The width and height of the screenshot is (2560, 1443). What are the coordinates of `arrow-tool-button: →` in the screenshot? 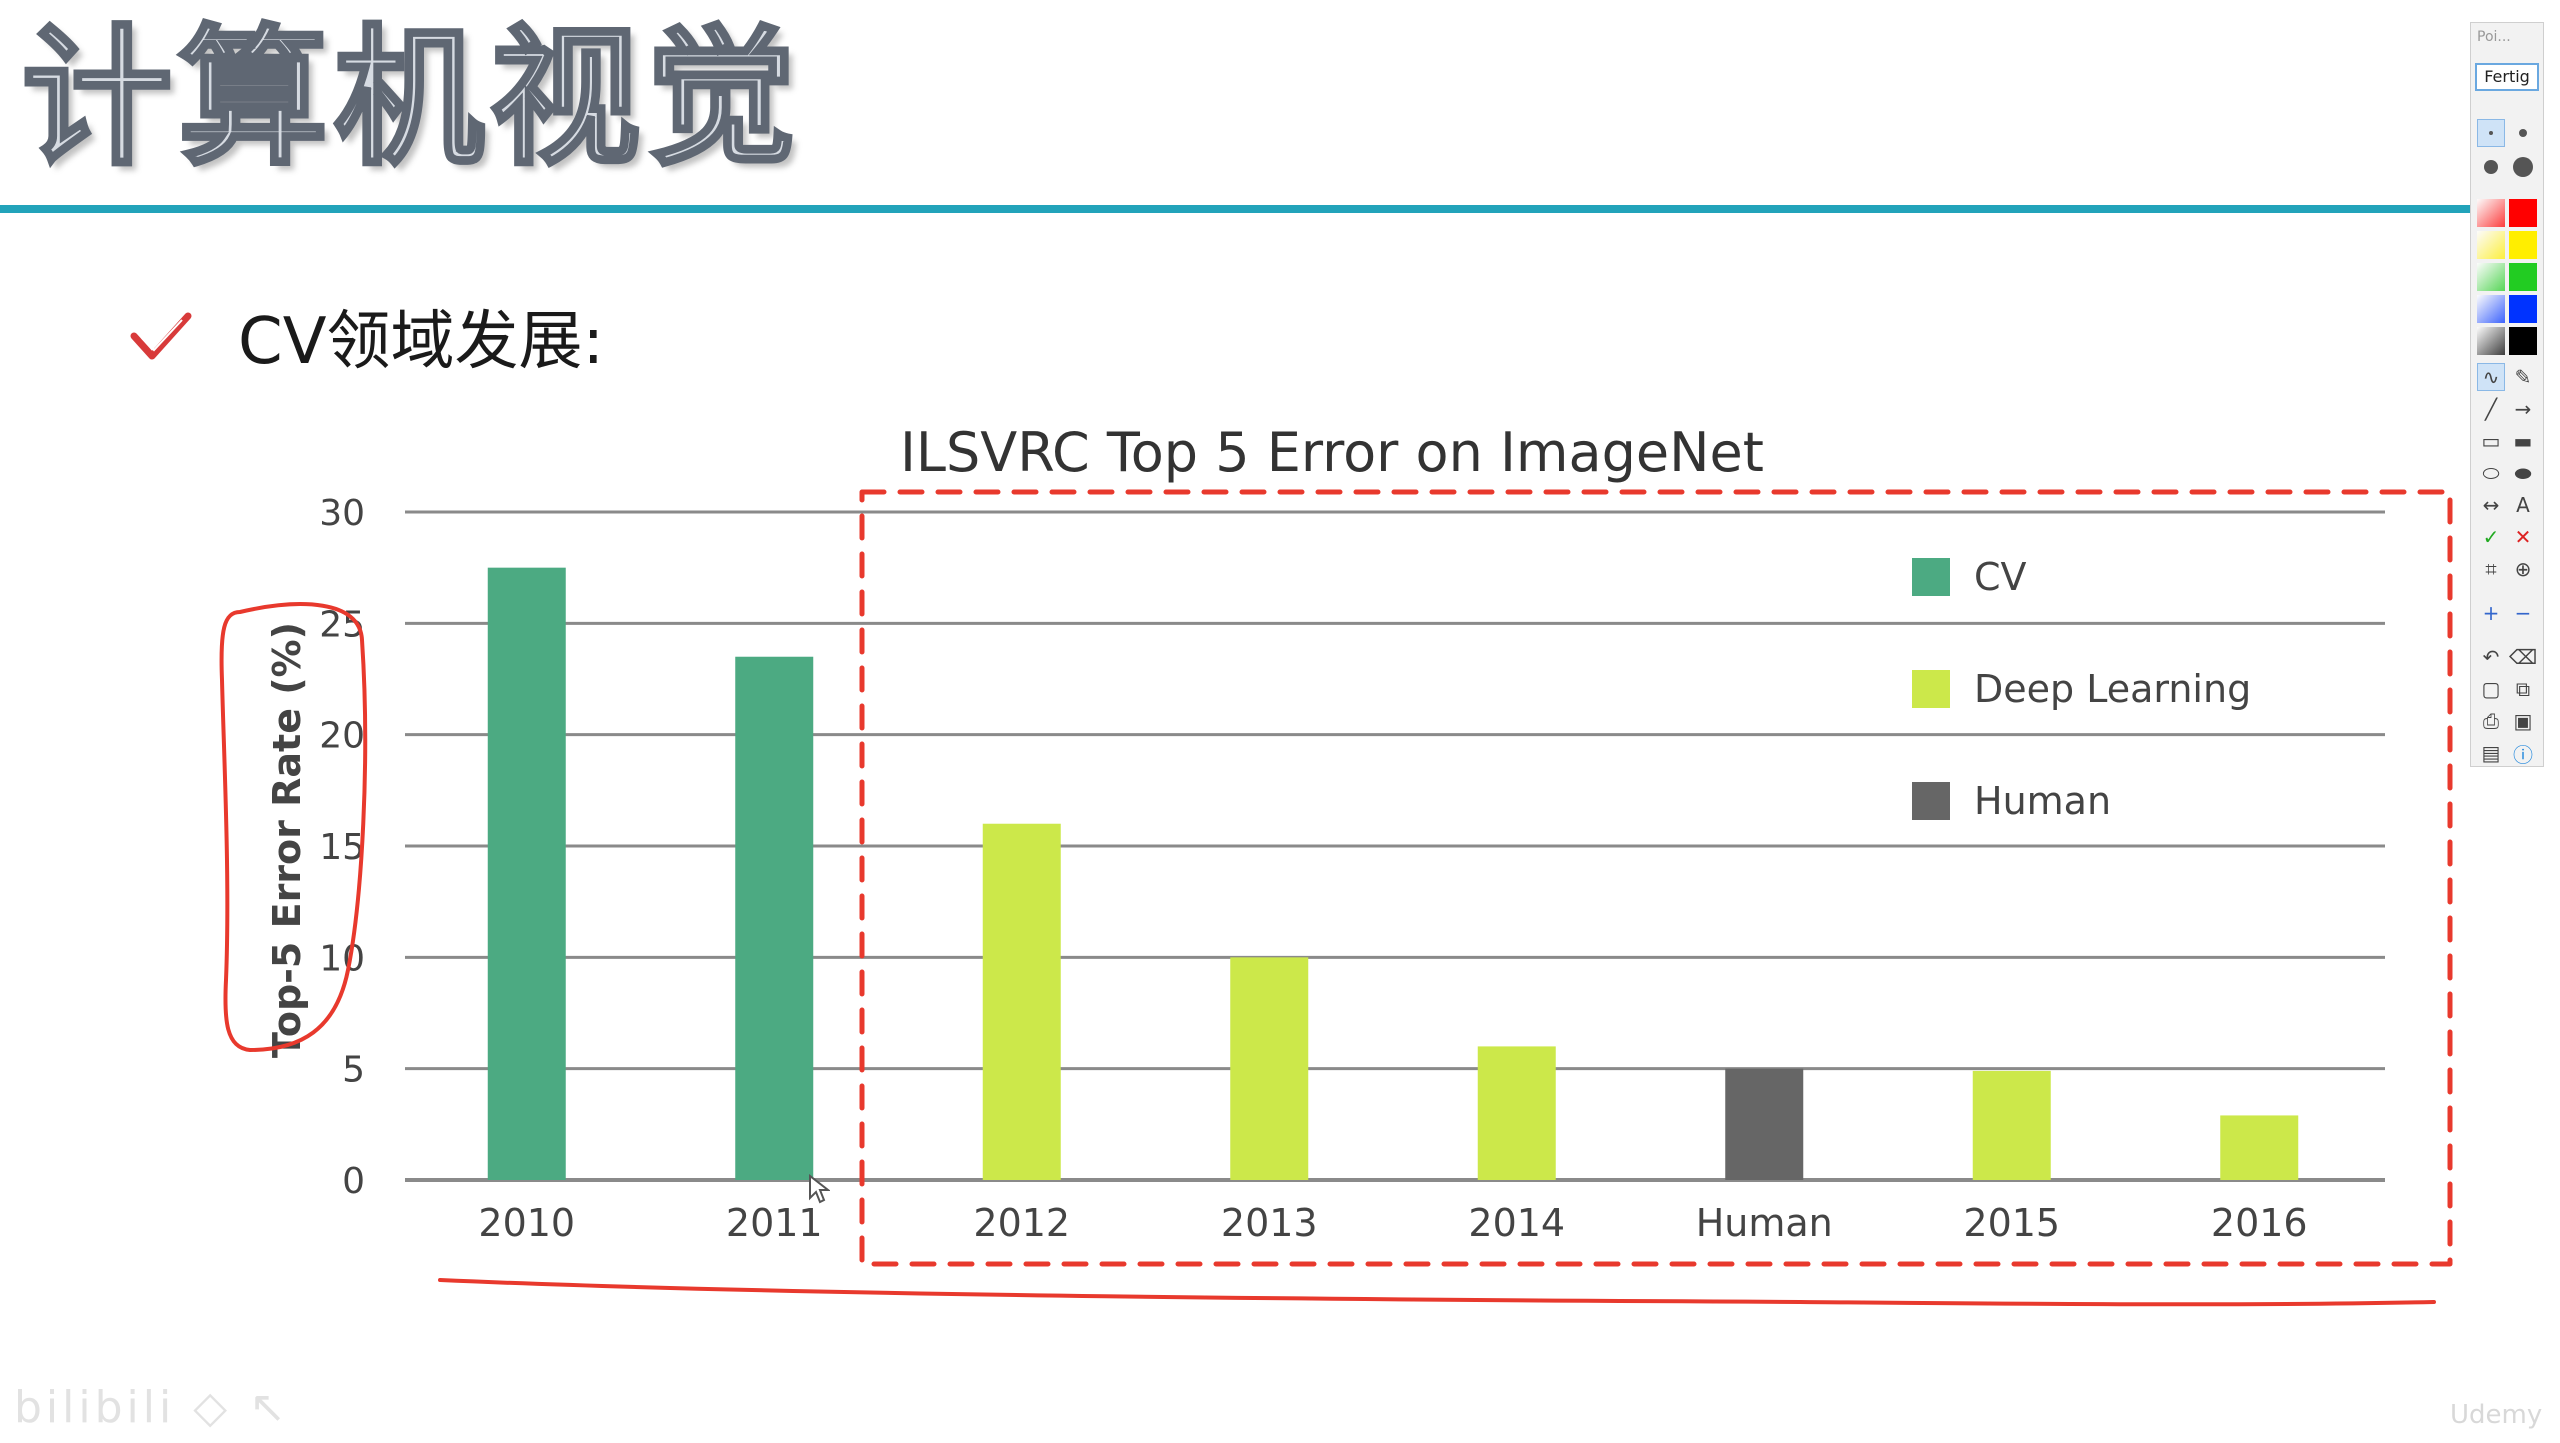 It's located at (2523, 409).